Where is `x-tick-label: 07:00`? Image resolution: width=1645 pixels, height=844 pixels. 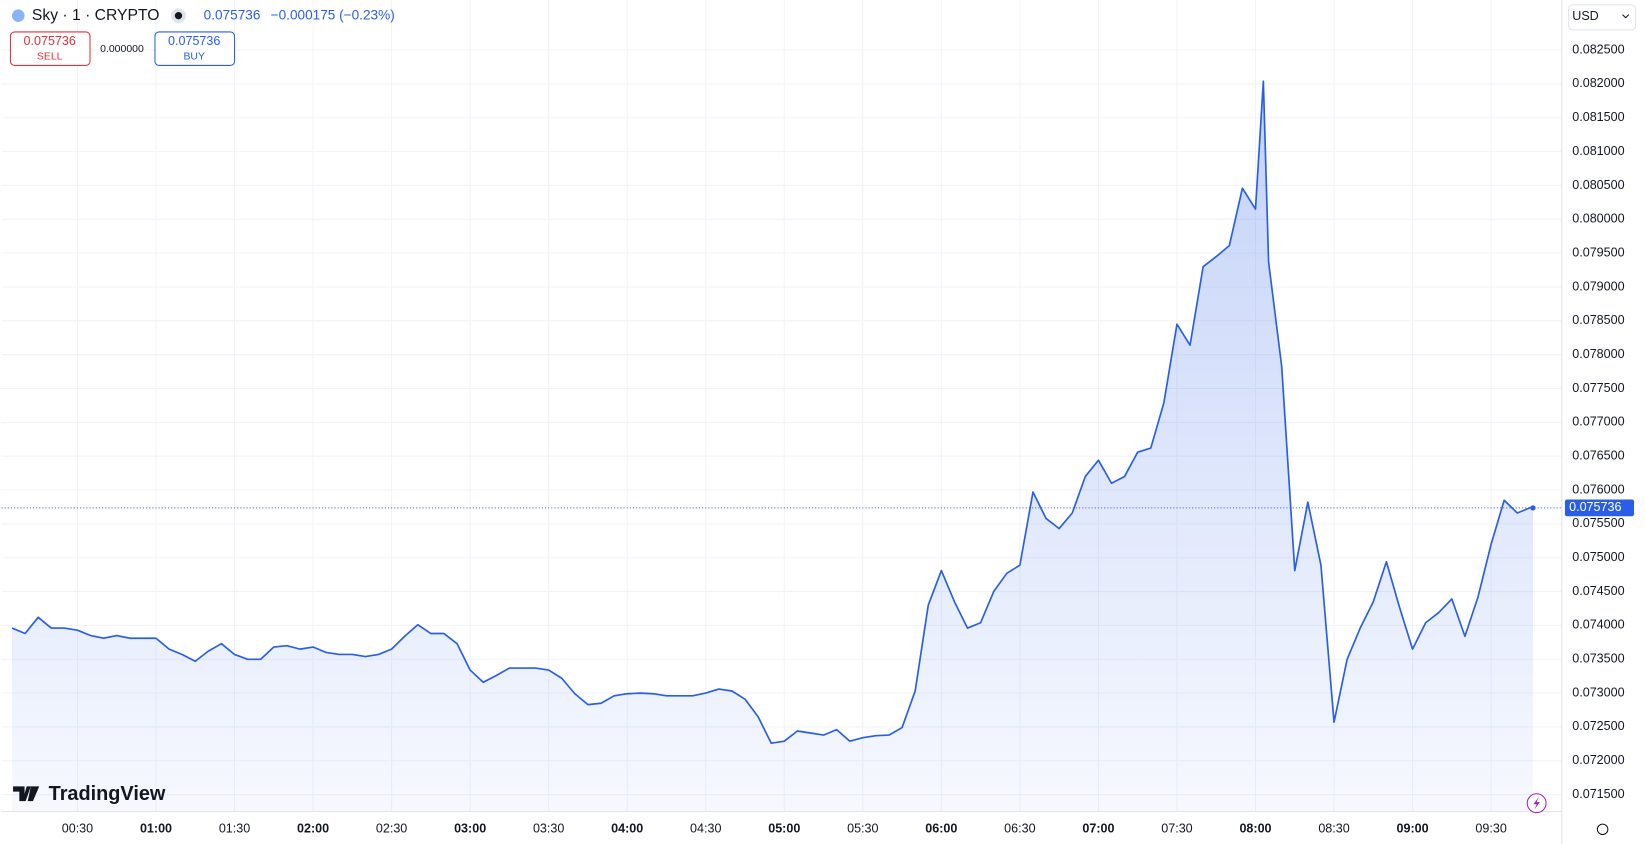 x-tick-label: 07:00 is located at coordinates (1098, 829).